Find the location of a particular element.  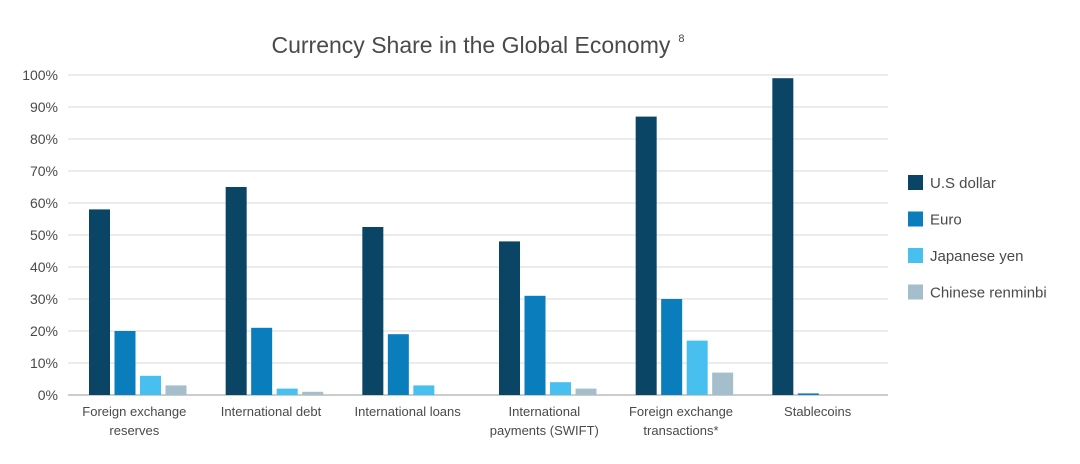

legend-label: U.S dollar is located at coordinates (963, 183).